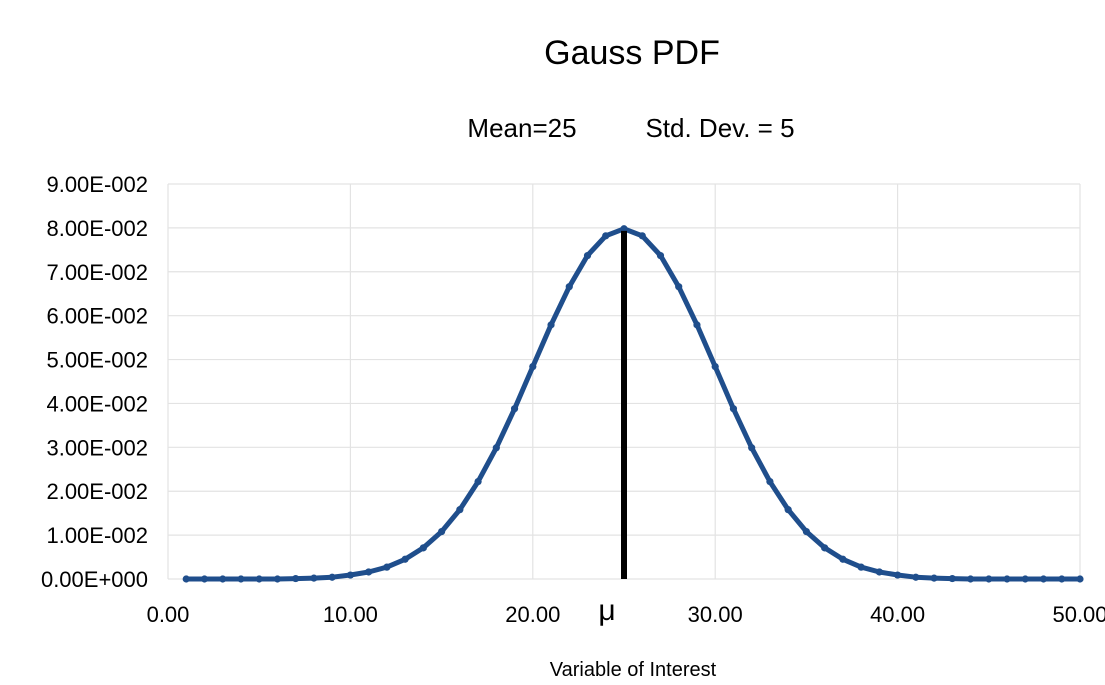 This screenshot has height=685, width=1105. What do you see at coordinates (632, 53) in the screenshot?
I see `chart-title: Gauss PDF` at bounding box center [632, 53].